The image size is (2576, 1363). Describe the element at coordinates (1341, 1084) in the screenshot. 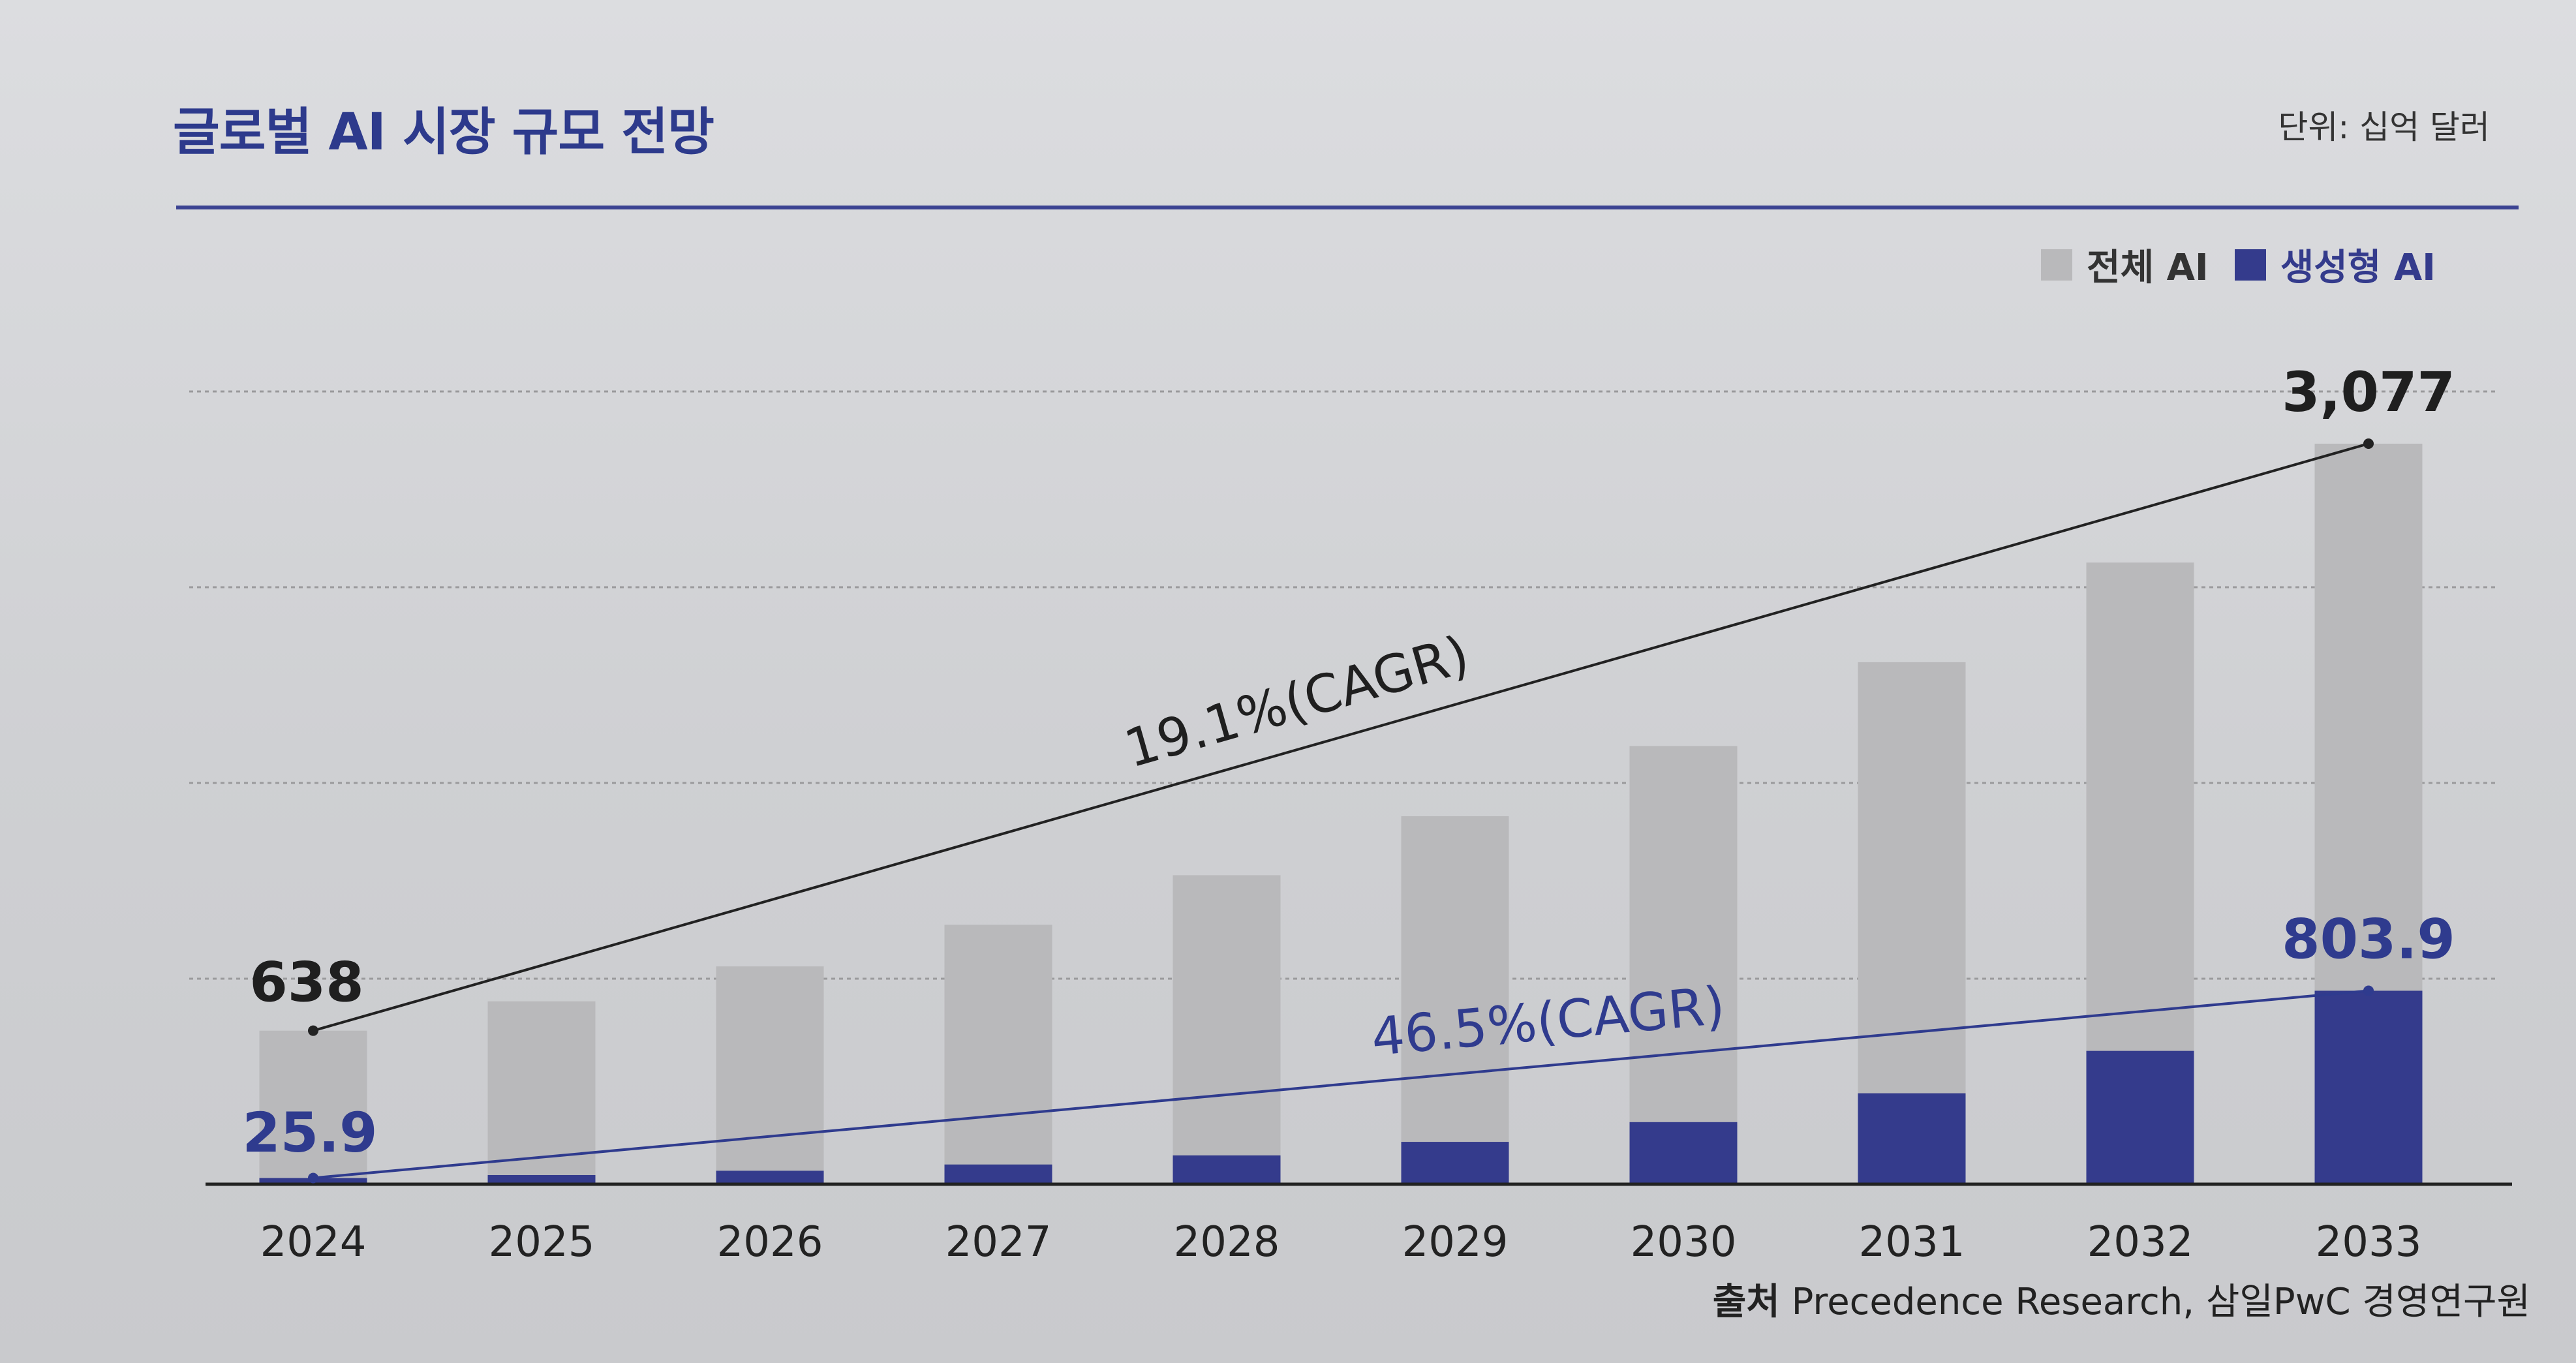

I see `trend-line-generative` at that location.